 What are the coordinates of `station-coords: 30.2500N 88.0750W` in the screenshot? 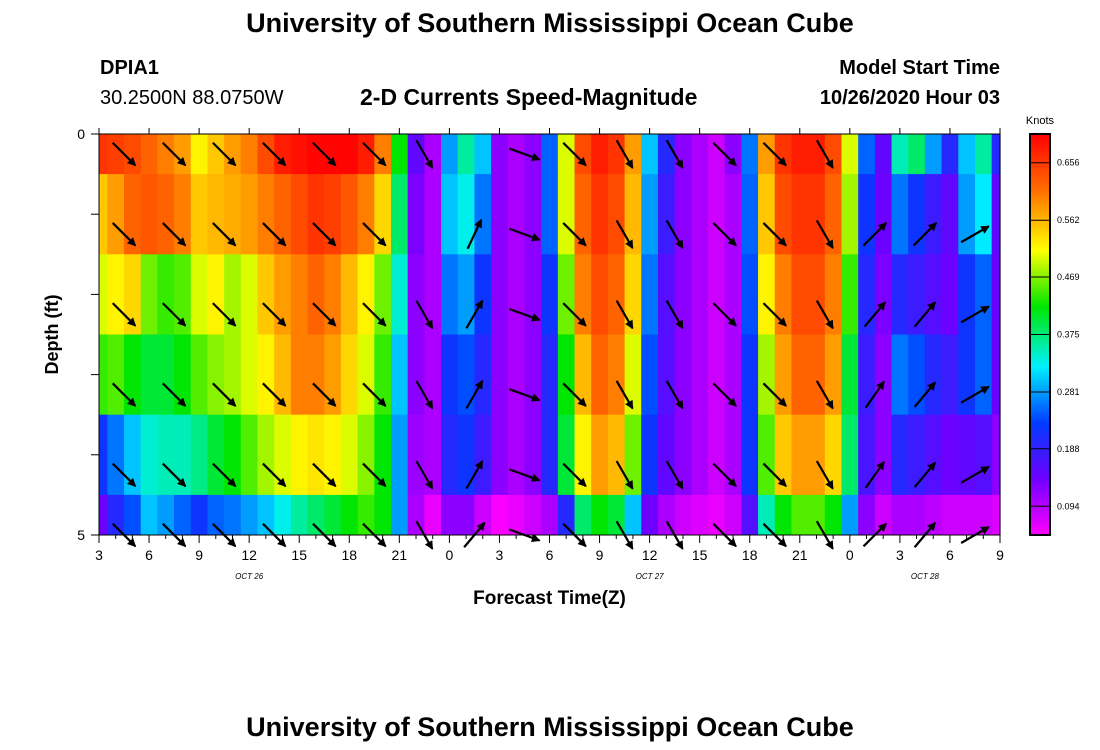 It's located at (192, 98).